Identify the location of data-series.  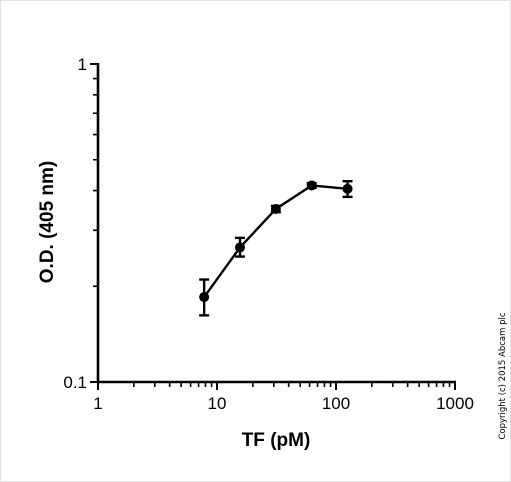
(276, 248).